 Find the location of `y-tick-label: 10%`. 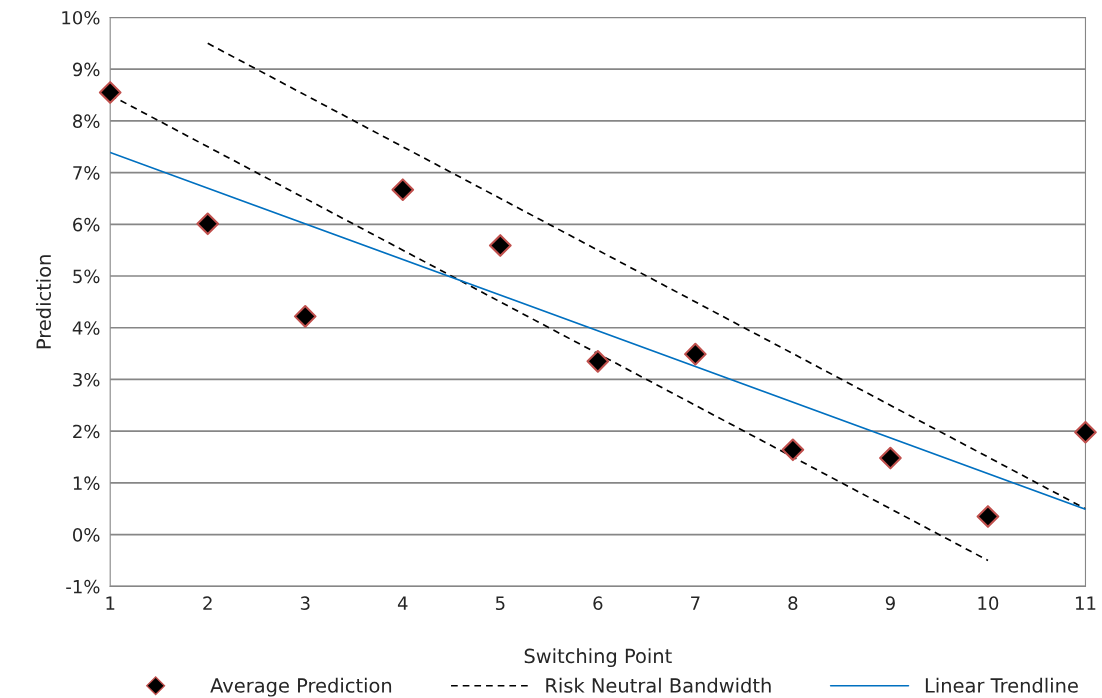

y-tick-label: 10% is located at coordinates (81, 17).